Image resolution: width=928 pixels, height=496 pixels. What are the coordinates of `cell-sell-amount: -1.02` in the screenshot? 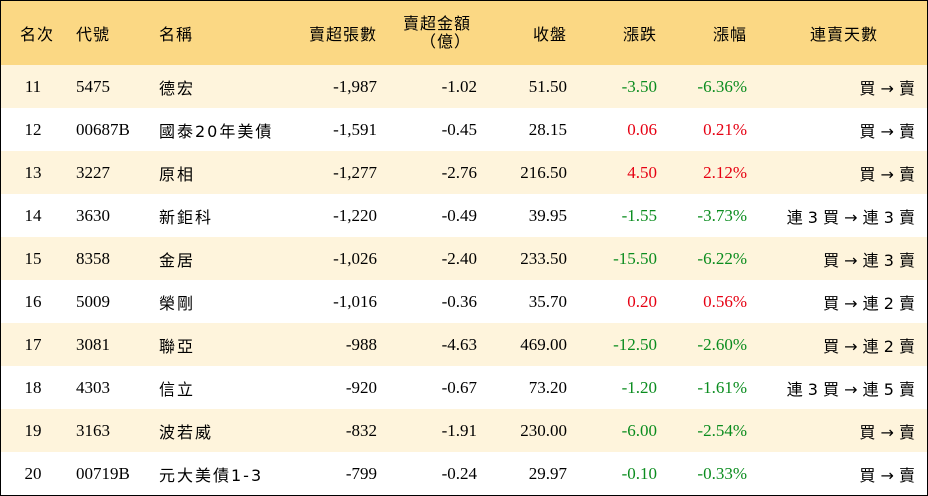 It's located at (459, 86).